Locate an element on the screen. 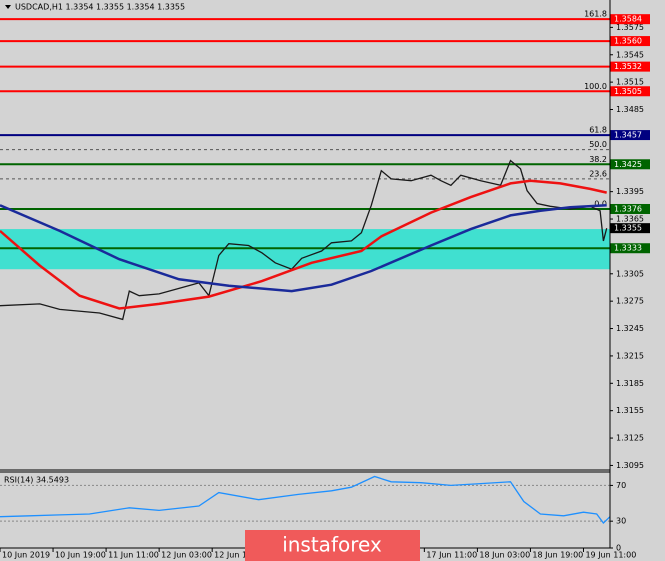  fib-label: 23.6 is located at coordinates (598, 173).